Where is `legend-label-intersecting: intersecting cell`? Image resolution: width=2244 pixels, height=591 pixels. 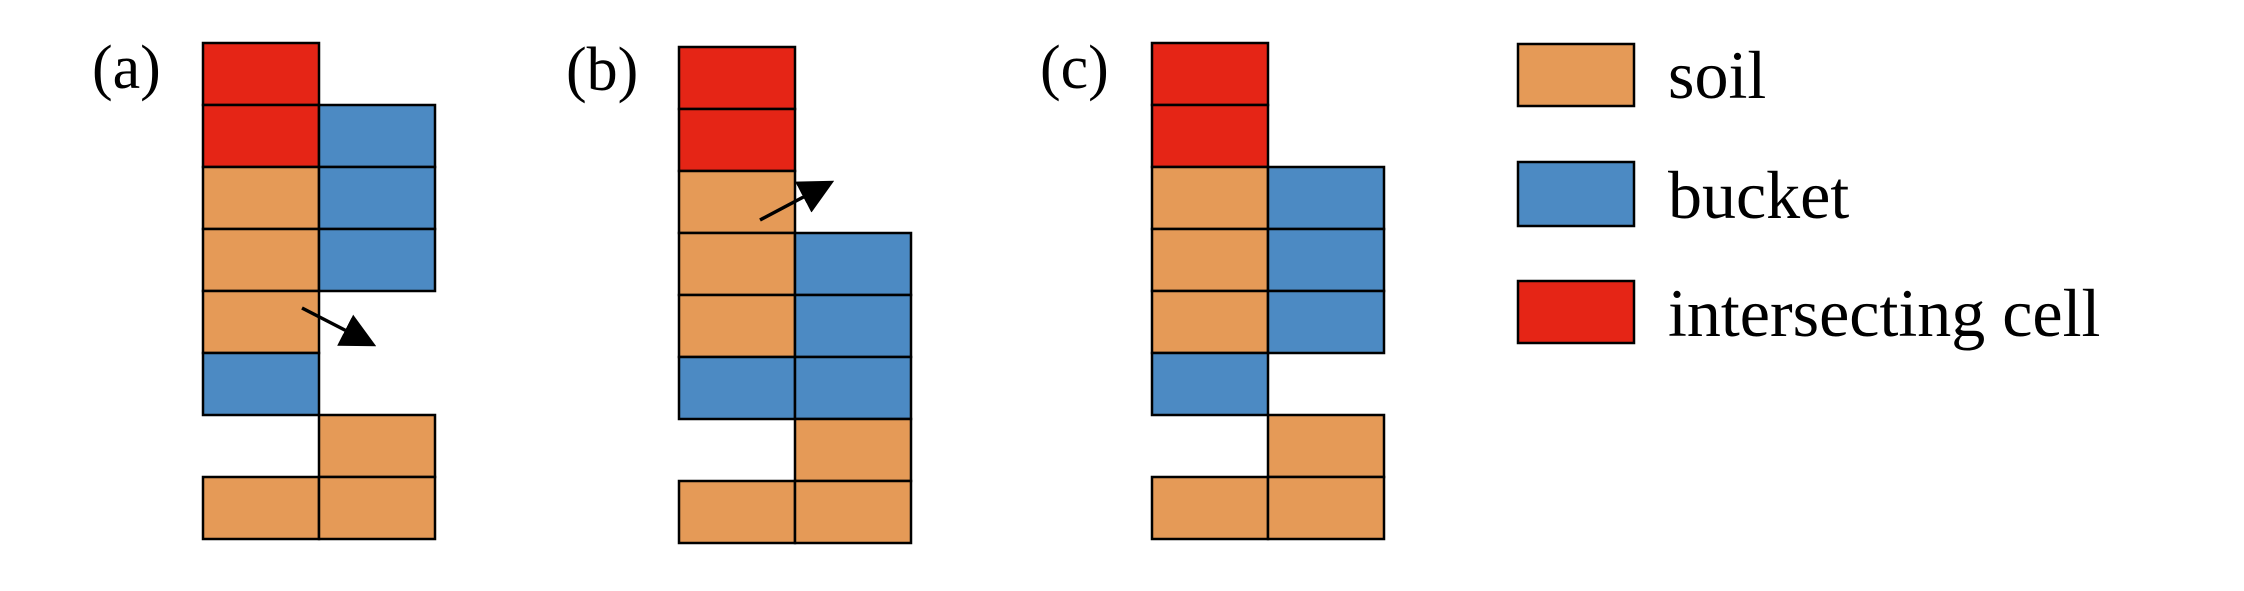 legend-label-intersecting: intersecting cell is located at coordinates (1884, 313).